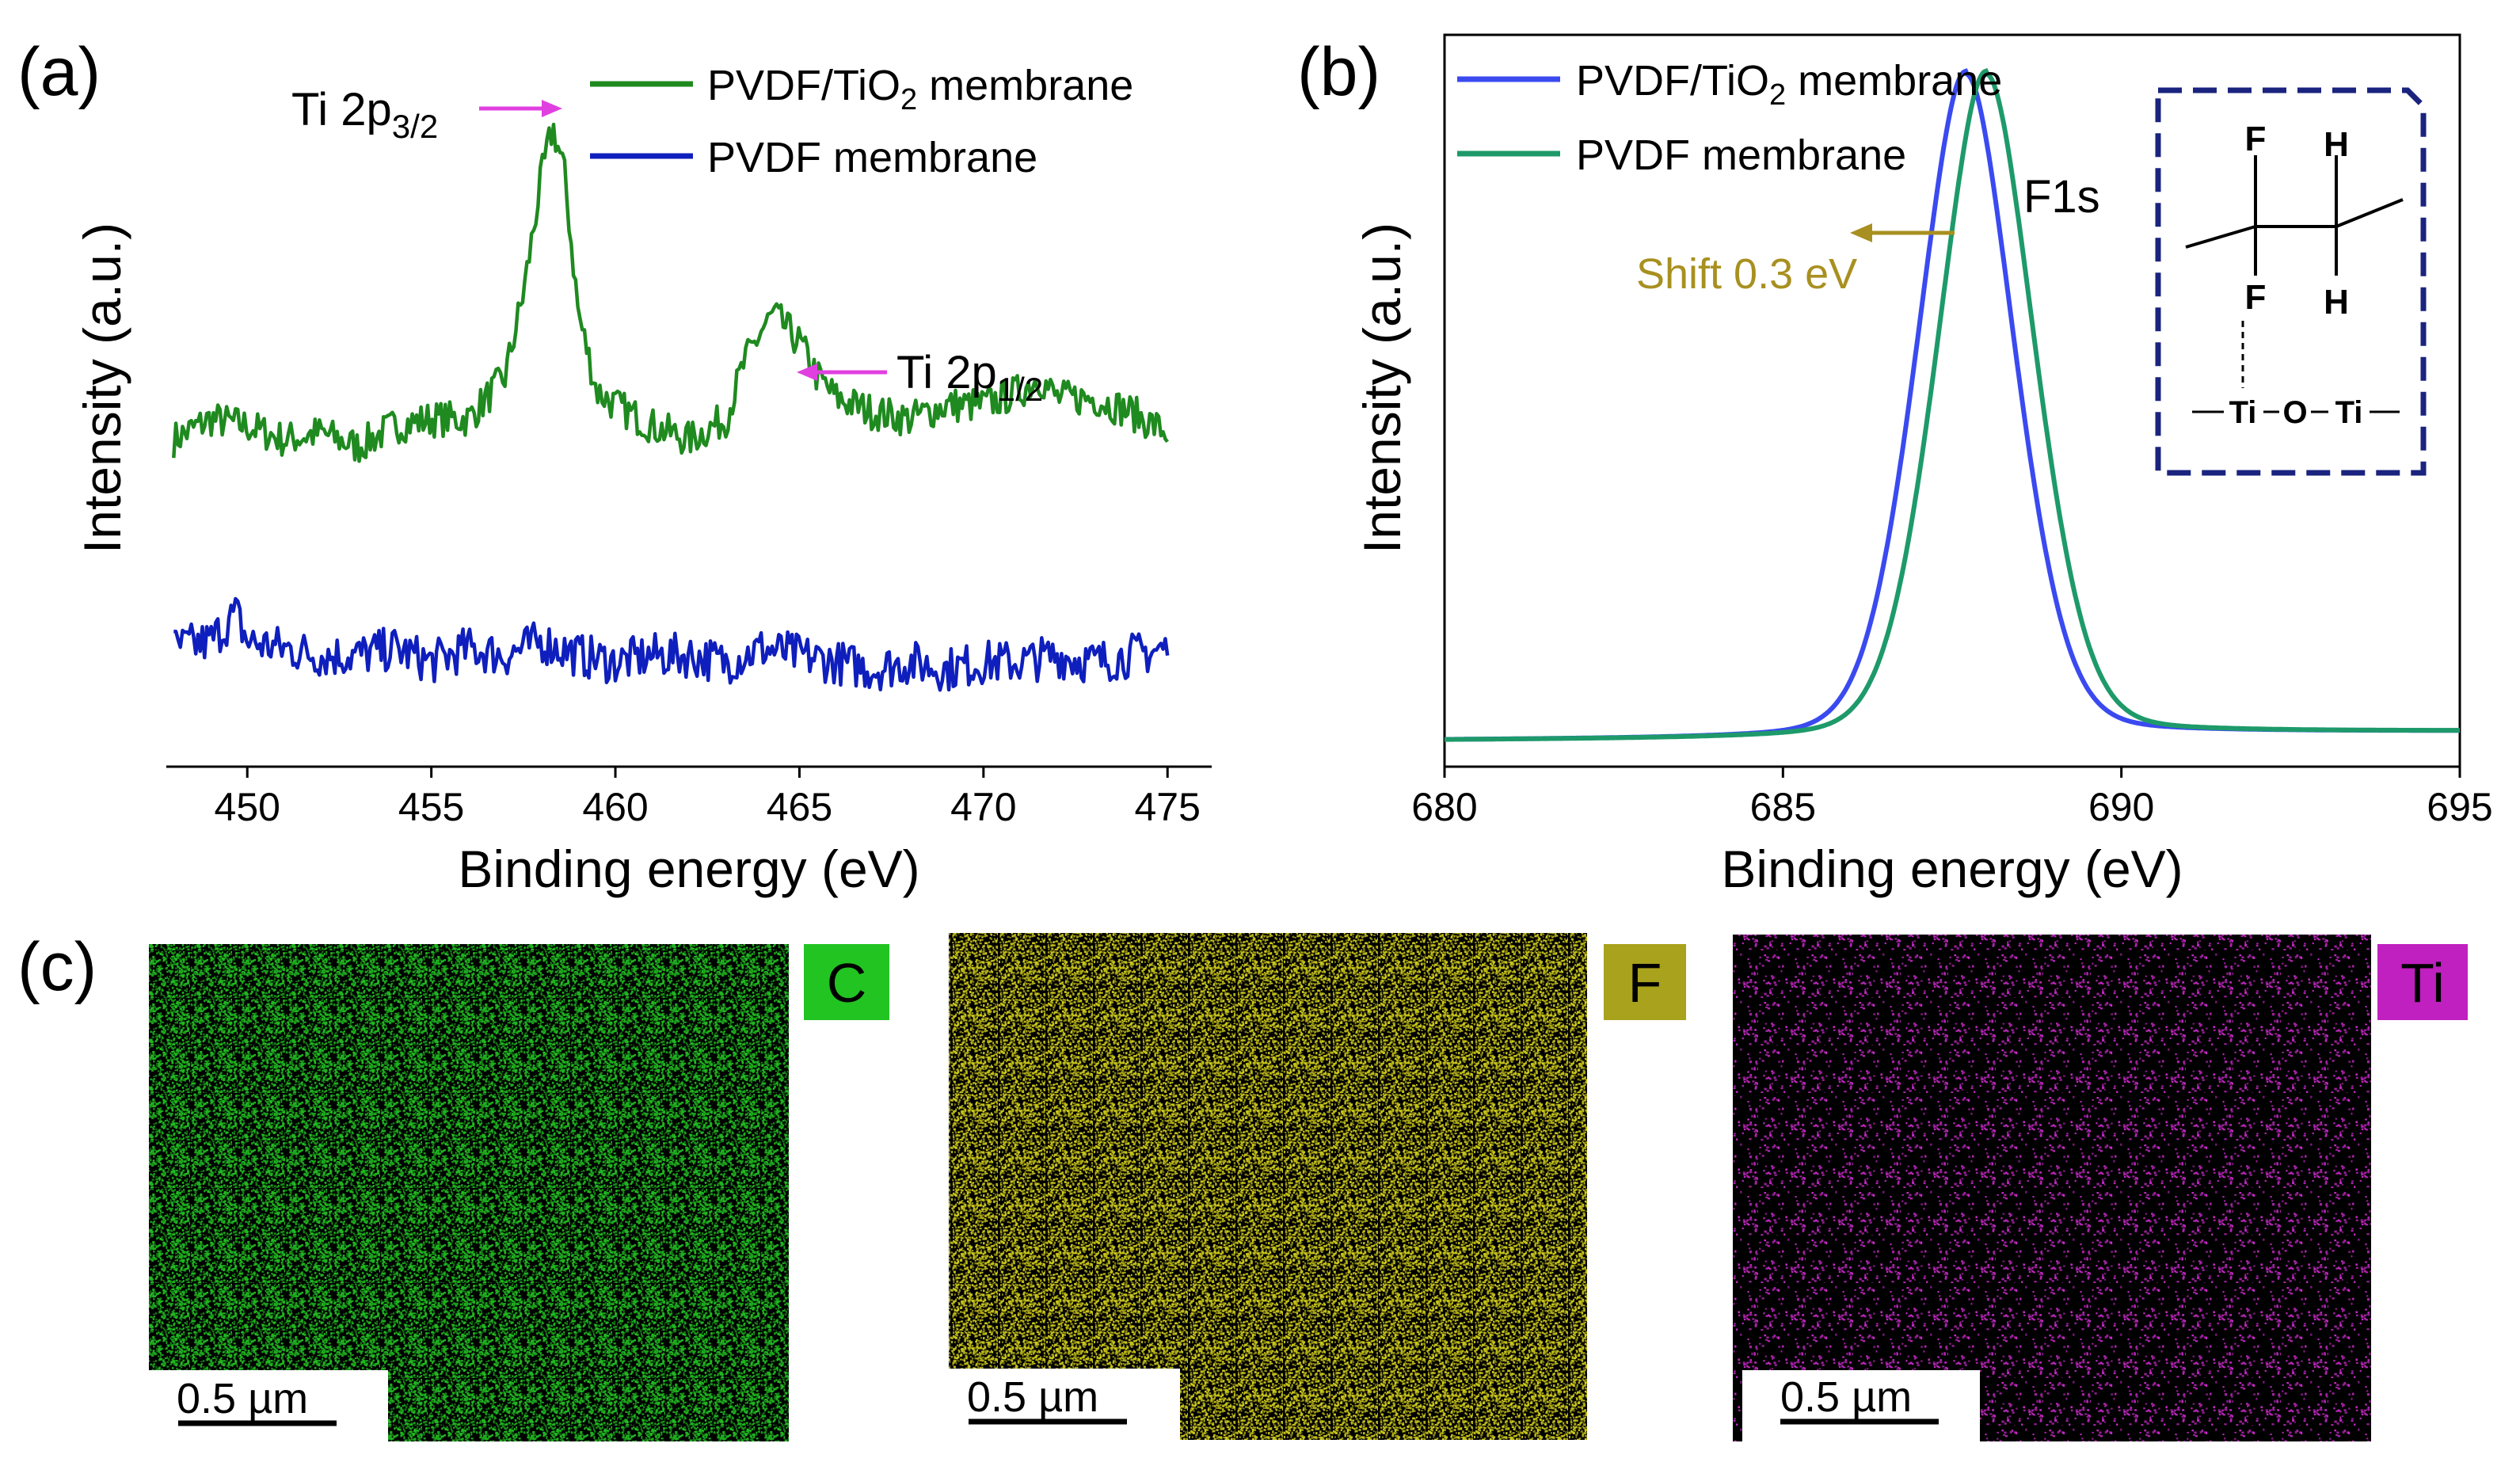 Image resolution: width=2520 pixels, height=1466 pixels. What do you see at coordinates (1952, 869) in the screenshot?
I see `panel-b-x-axis-title: Binding energy (eV)` at bounding box center [1952, 869].